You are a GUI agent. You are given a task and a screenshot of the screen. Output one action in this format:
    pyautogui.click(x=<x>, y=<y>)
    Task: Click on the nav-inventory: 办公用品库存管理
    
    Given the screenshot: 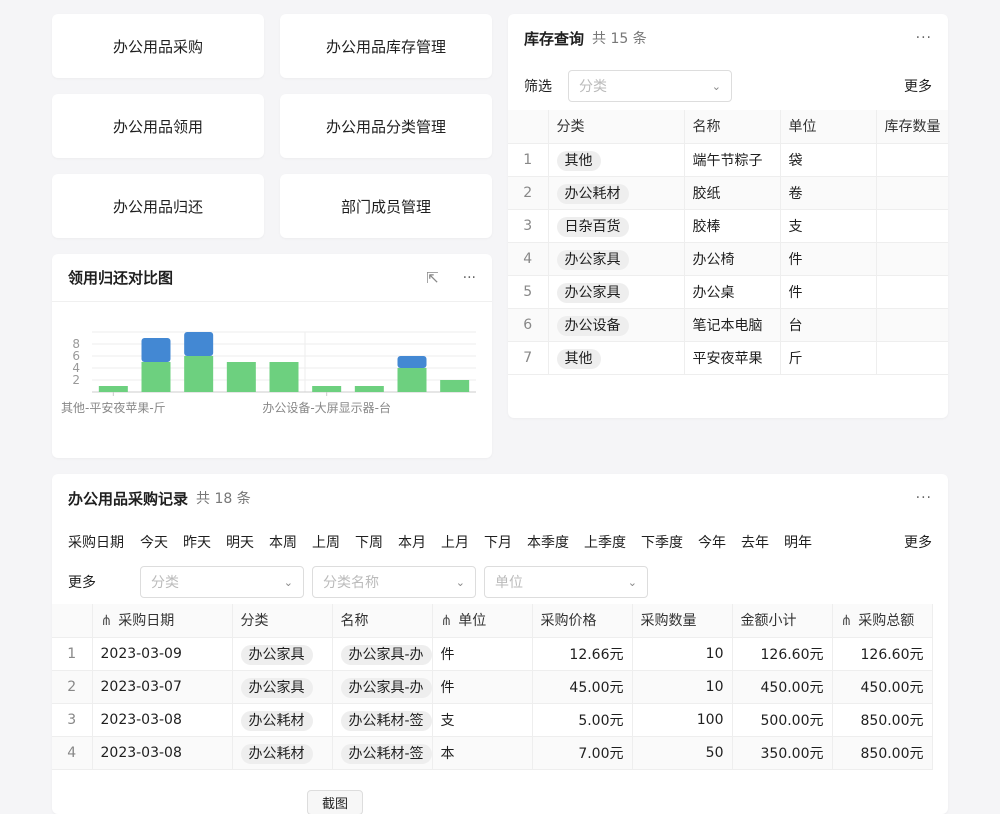 What is the action you would take?
    pyautogui.click(x=386, y=46)
    